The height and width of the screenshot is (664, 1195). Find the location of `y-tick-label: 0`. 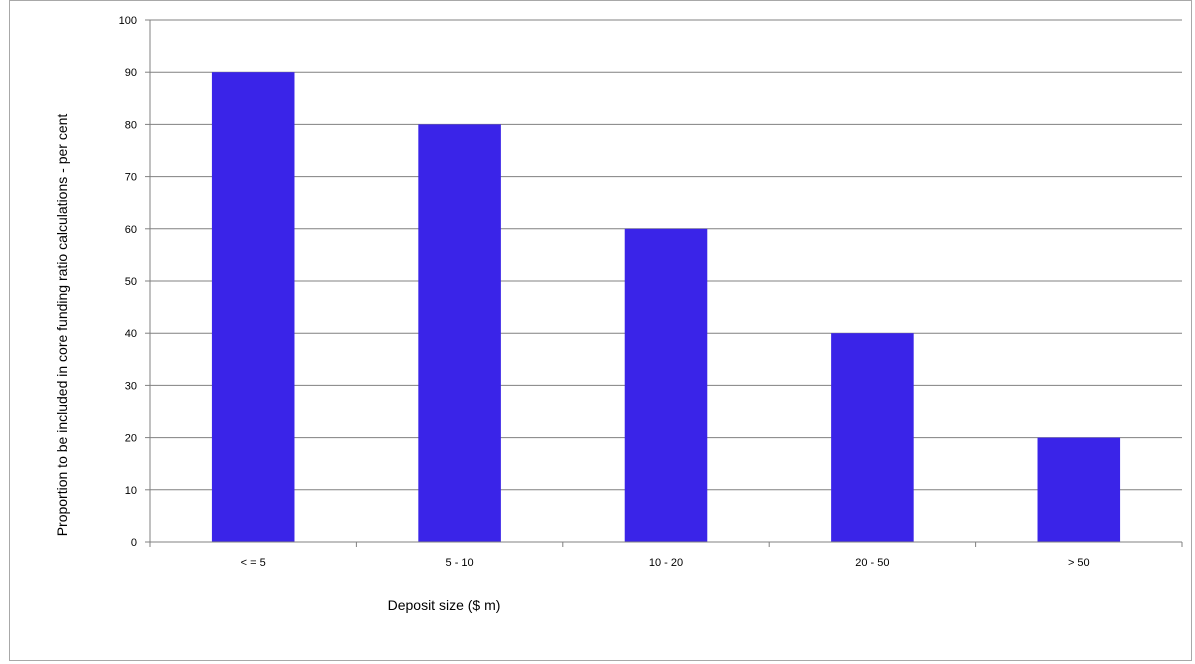

y-tick-label: 0 is located at coordinates (134, 543).